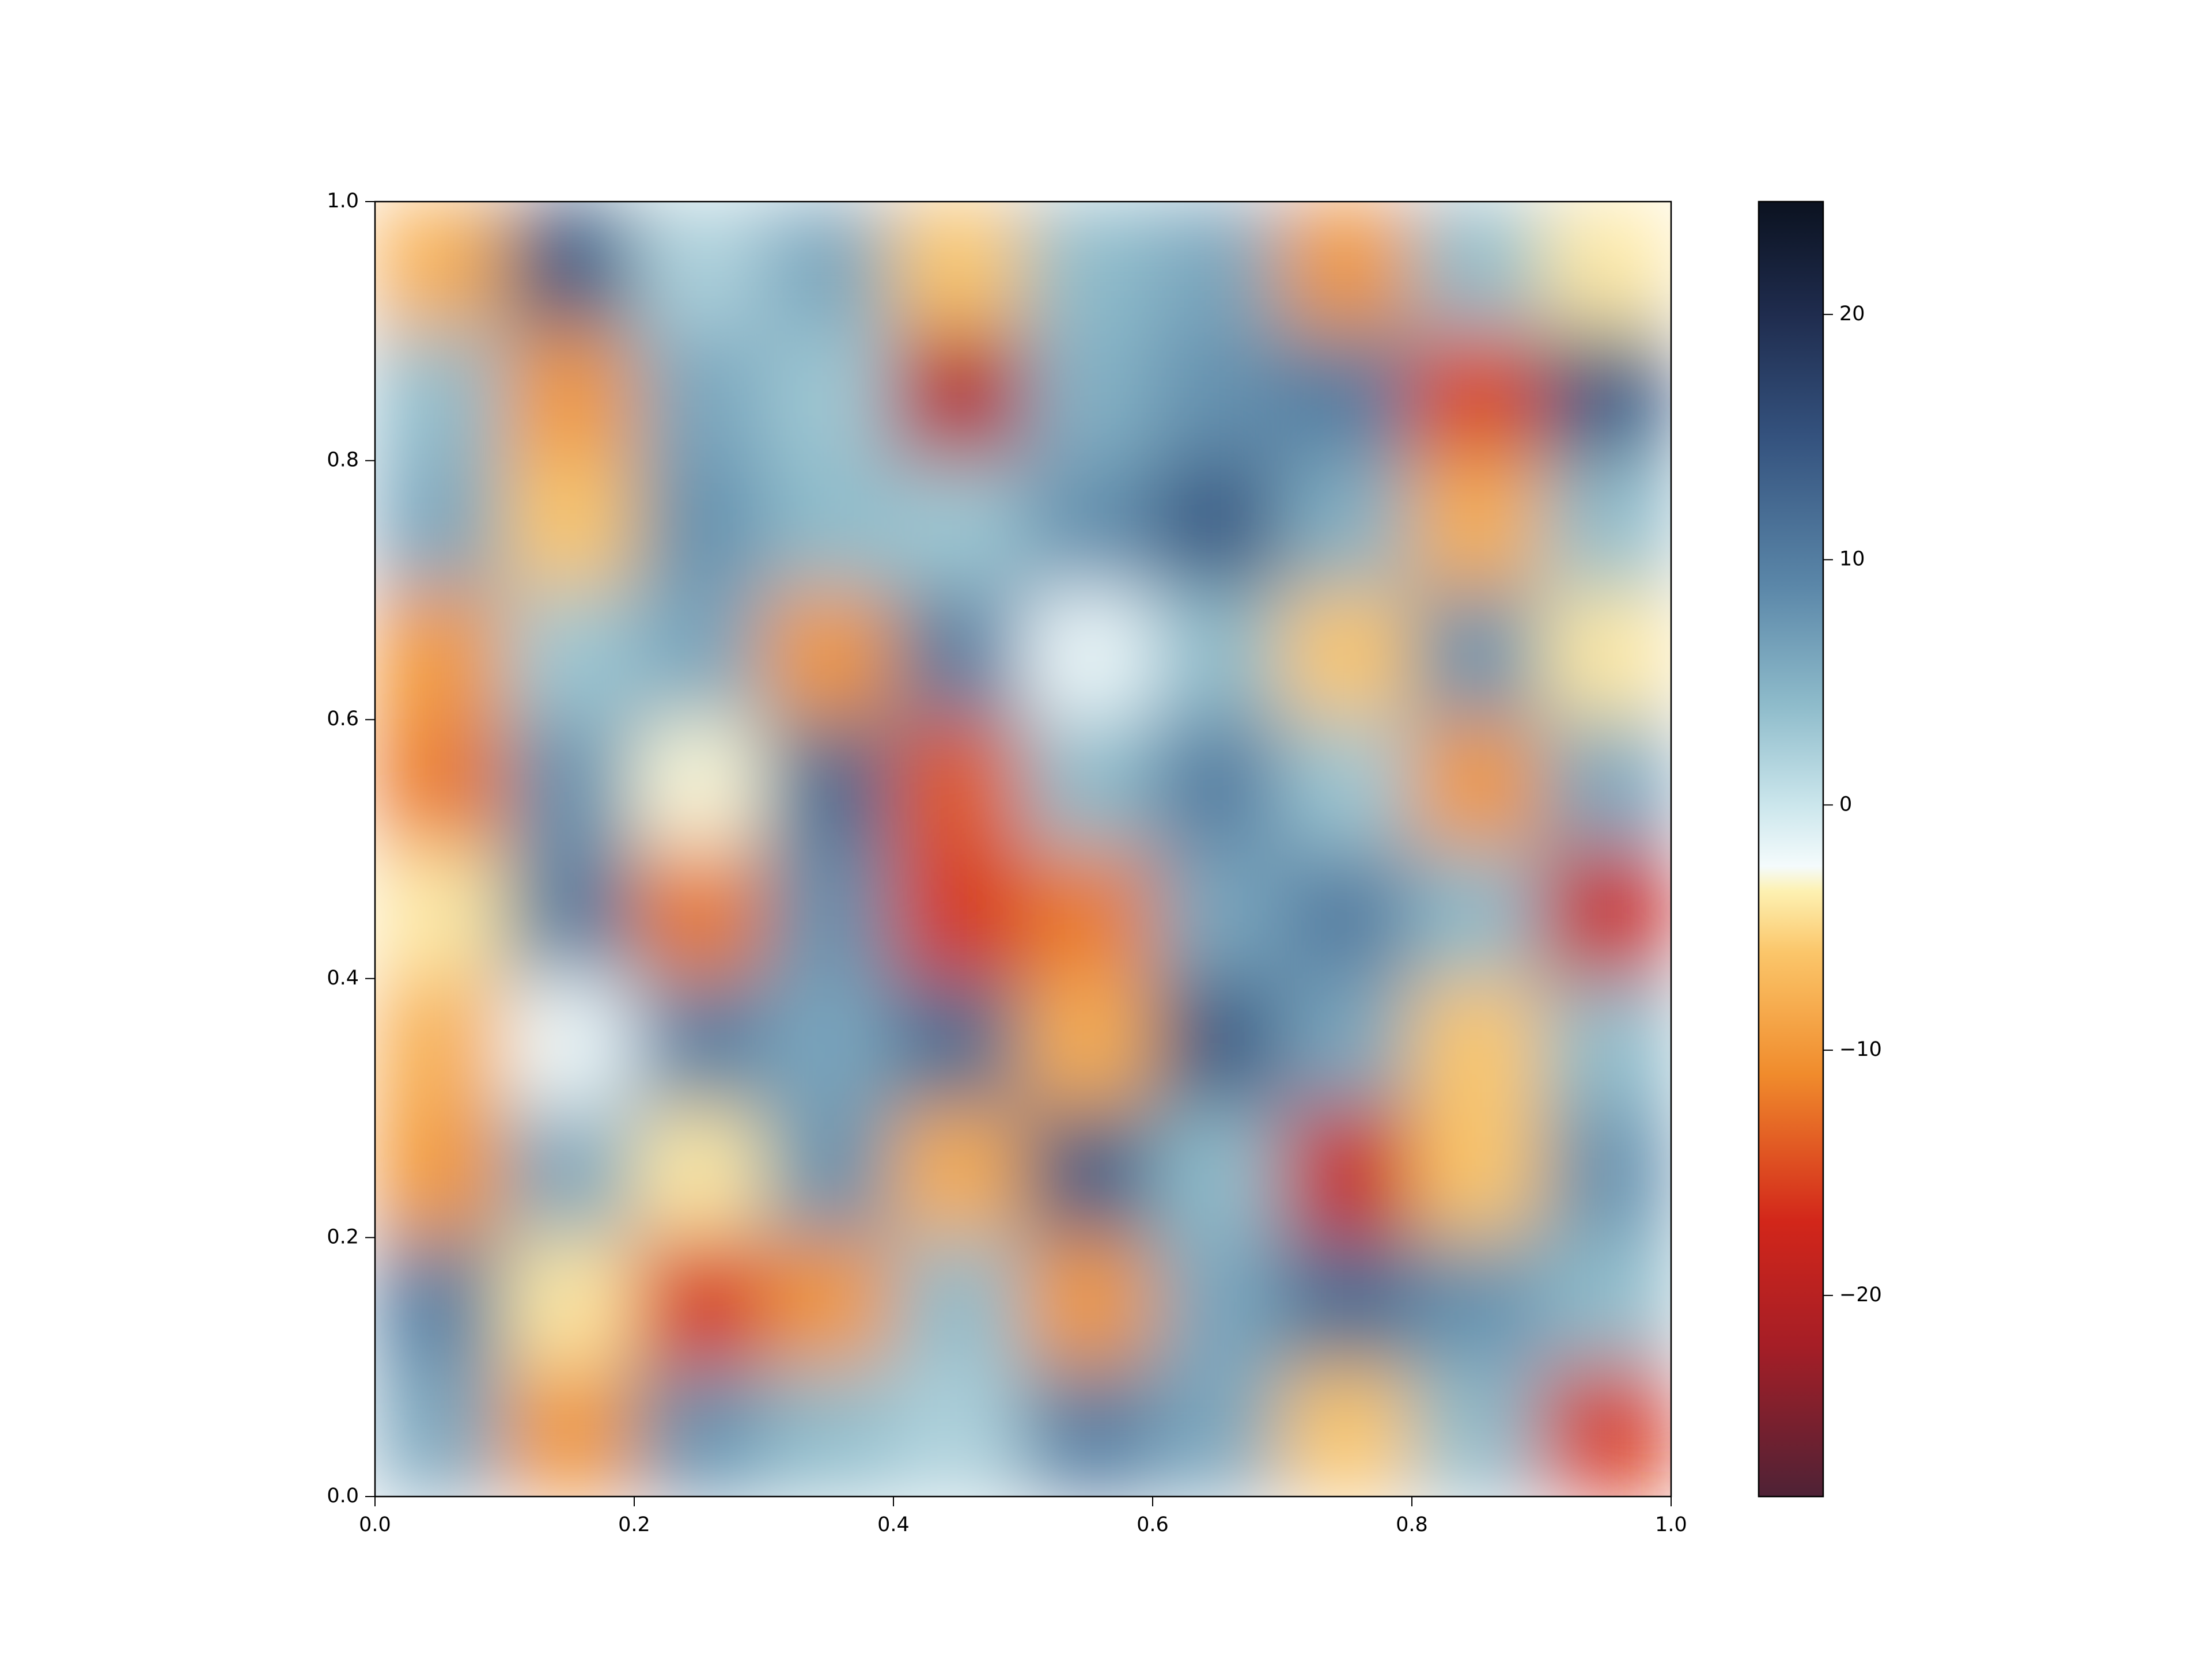 The image size is (2212, 1659). What do you see at coordinates (893, 1524) in the screenshot?
I see `x-tick-label: 0.4` at bounding box center [893, 1524].